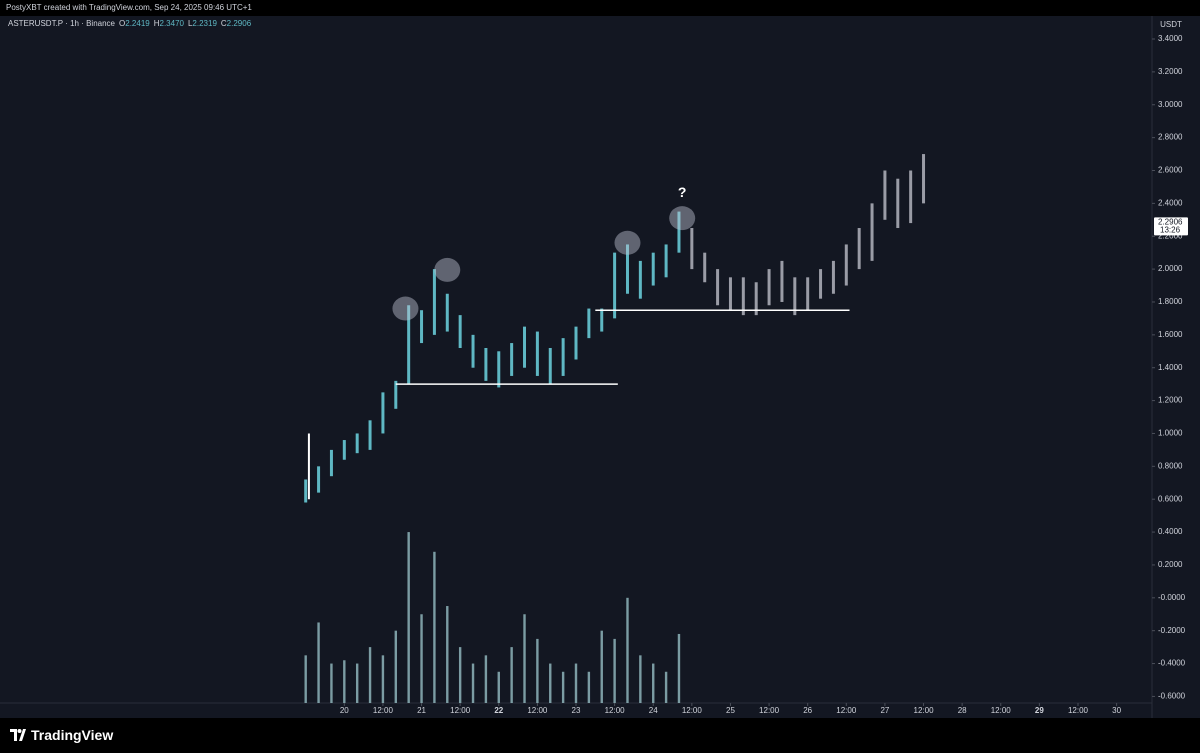  Describe the element at coordinates (1170, 465) in the screenshot. I see `y-tick-label: 0.8000` at that location.